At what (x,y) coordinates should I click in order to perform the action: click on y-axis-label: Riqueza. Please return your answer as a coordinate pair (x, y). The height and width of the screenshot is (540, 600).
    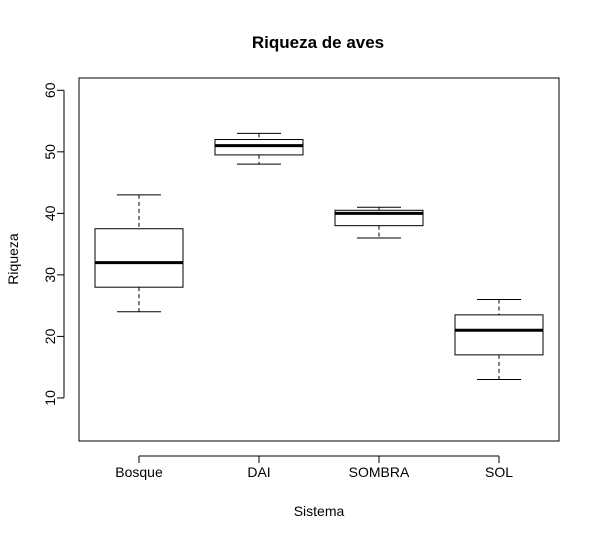
    Looking at the image, I should click on (13, 259).